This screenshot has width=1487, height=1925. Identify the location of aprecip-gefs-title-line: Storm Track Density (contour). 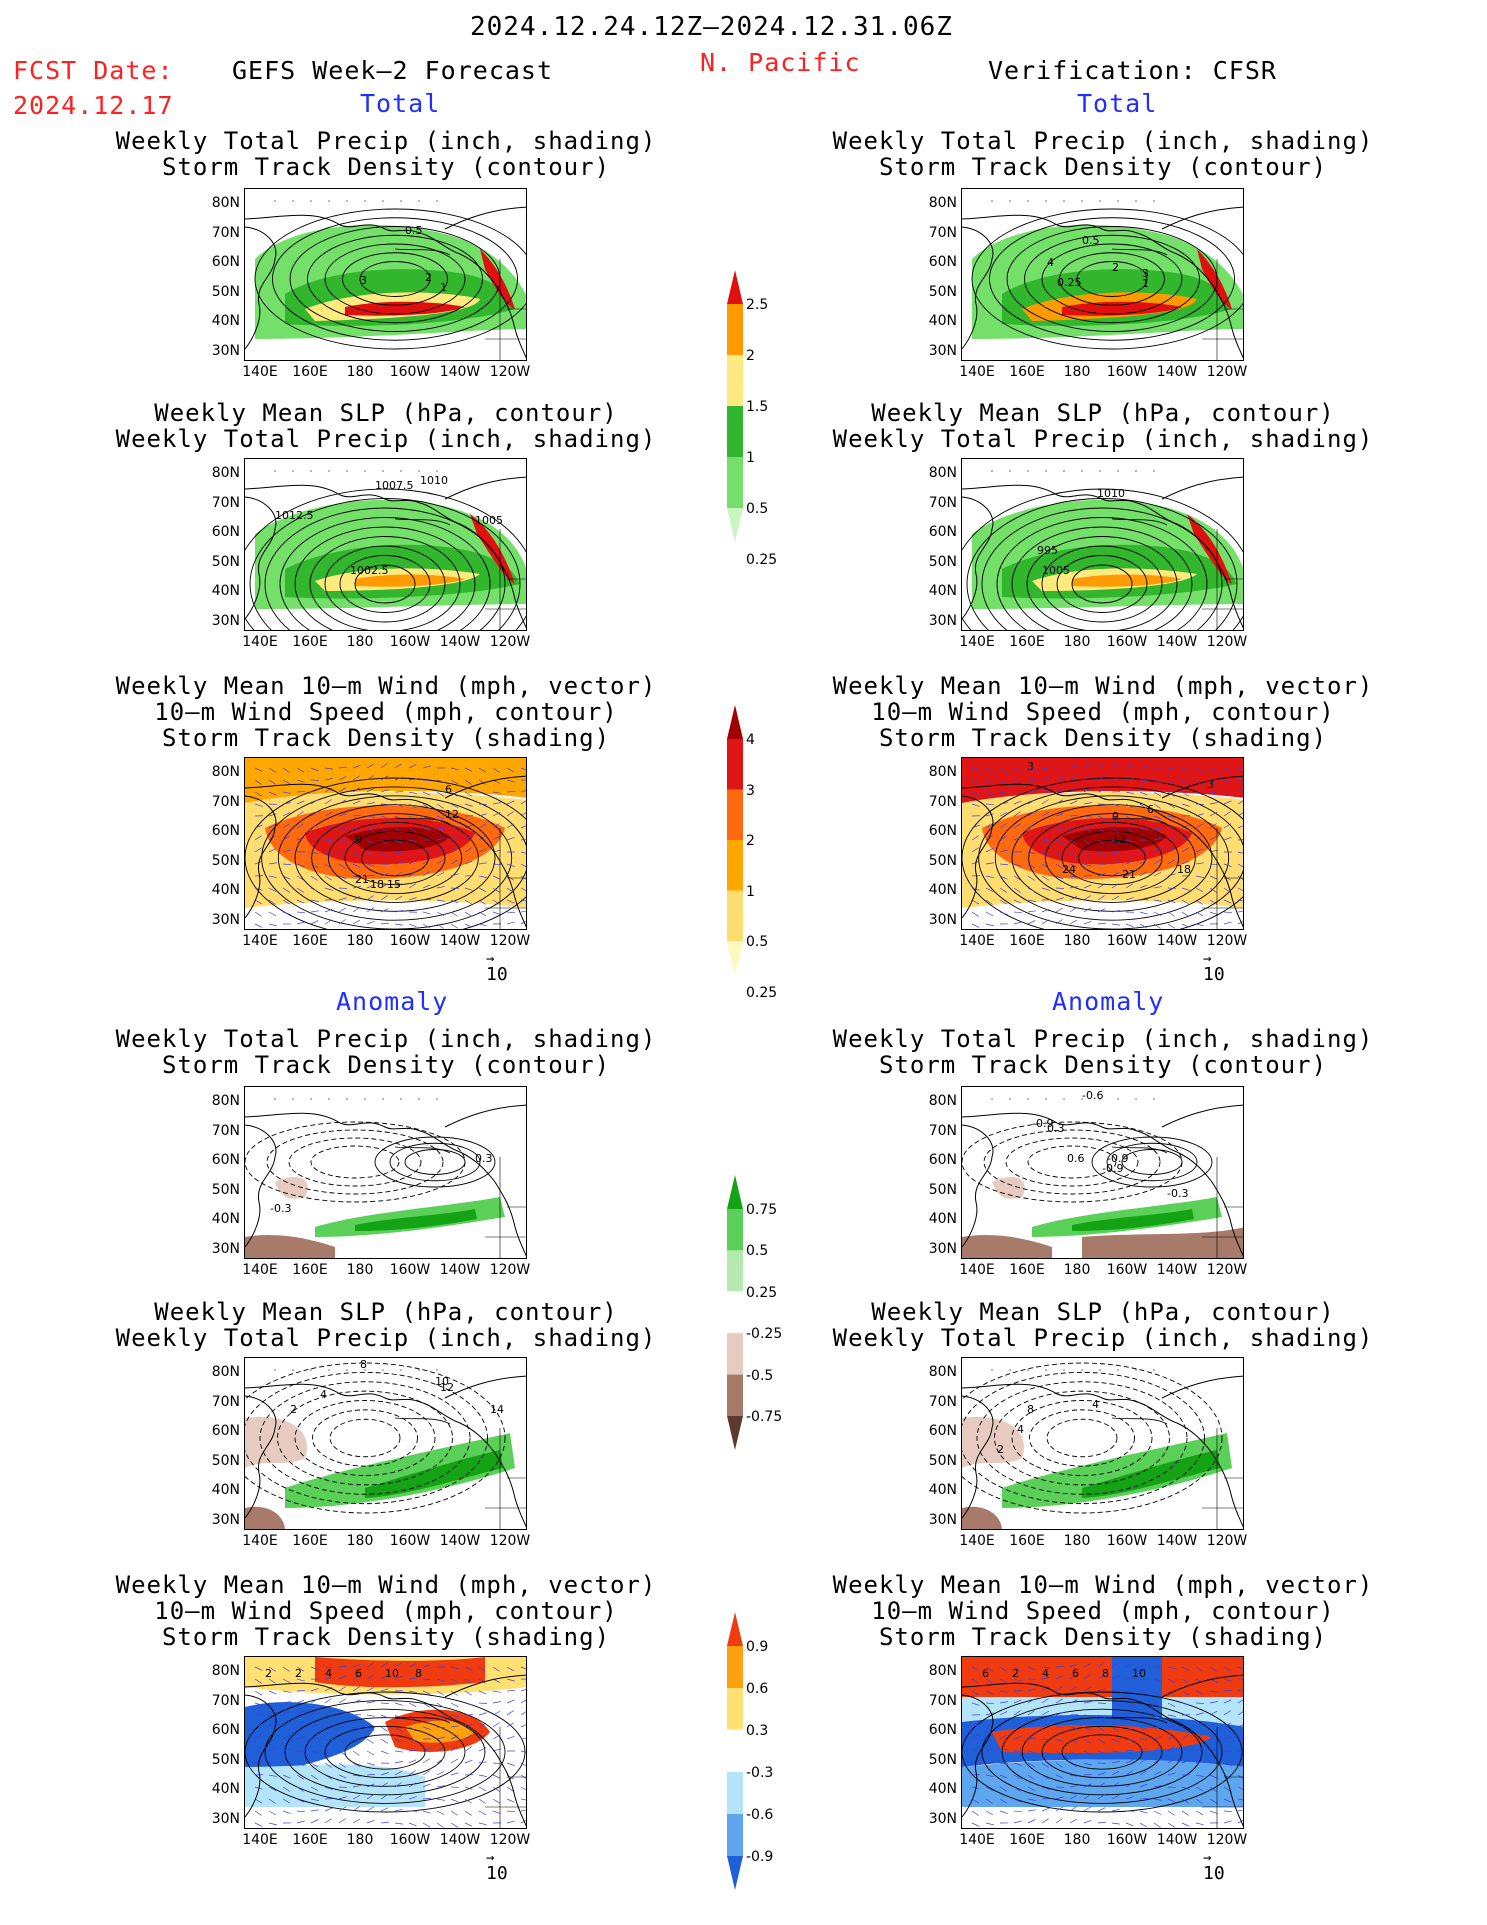
(386, 1065).